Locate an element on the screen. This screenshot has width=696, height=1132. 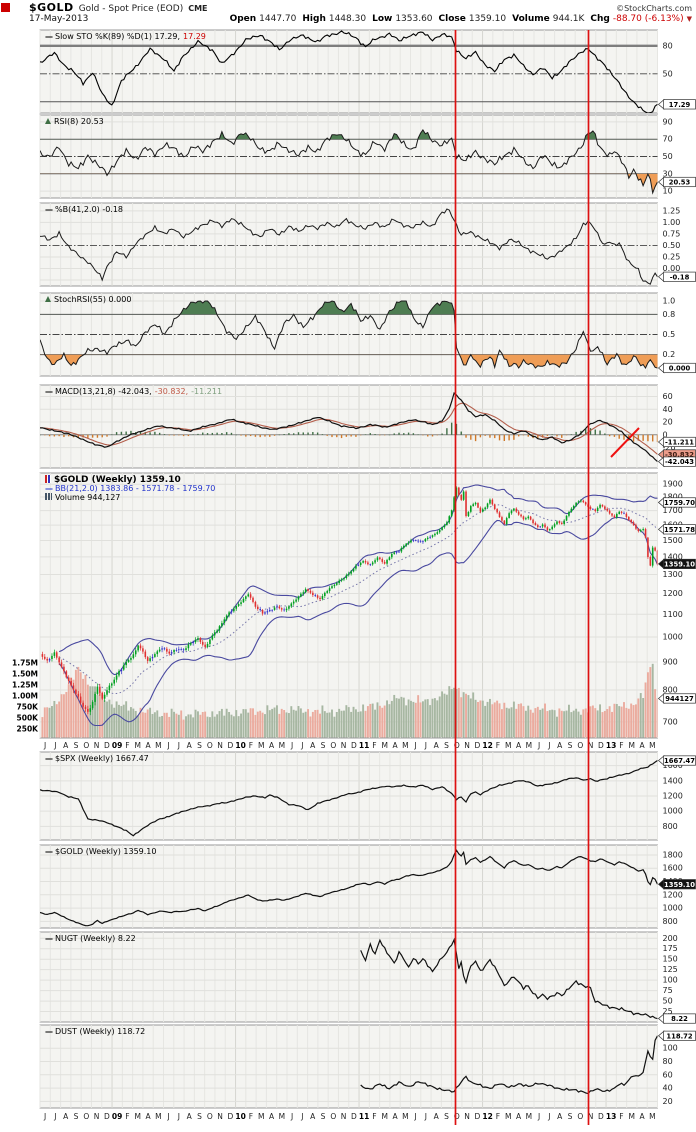
axis-tick-label: 11 is located at coordinates (364, 745).